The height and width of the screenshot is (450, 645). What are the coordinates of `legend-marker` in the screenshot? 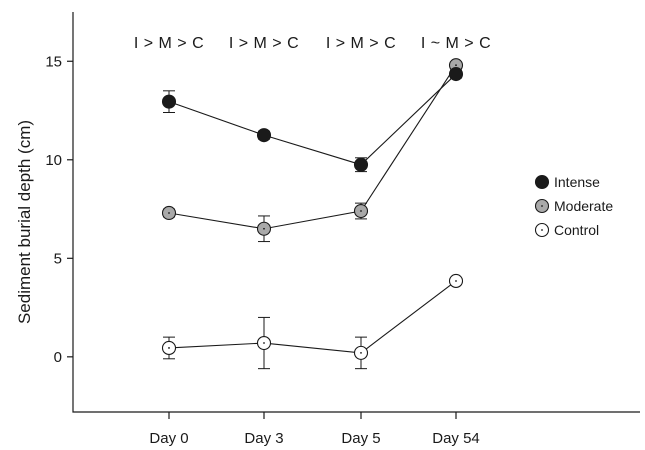 It's located at (542, 182).